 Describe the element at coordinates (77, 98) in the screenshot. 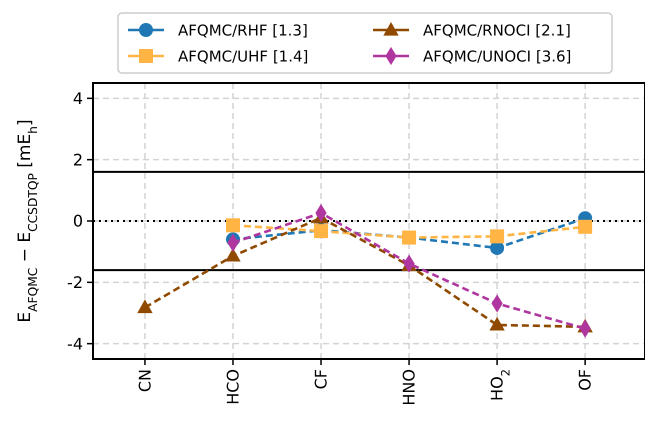

I see `y-tick-label: 4` at that location.